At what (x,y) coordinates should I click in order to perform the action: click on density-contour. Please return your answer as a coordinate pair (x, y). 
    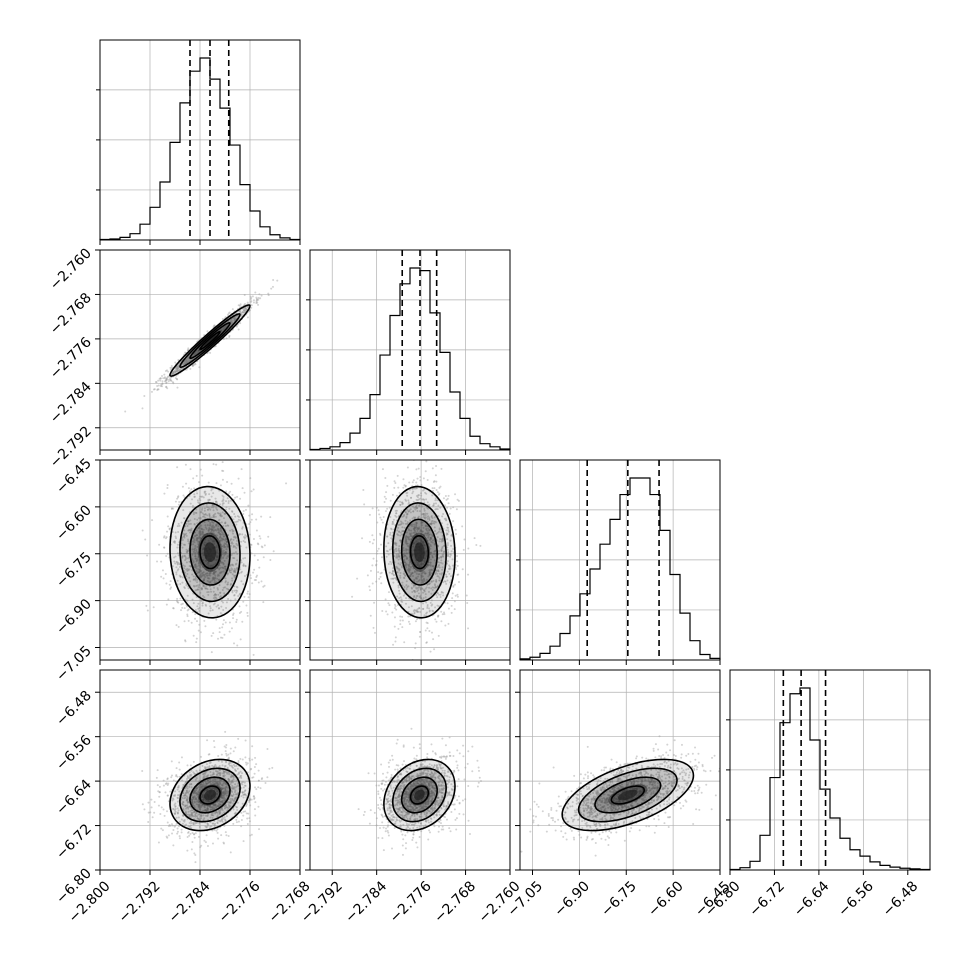
    Looking at the image, I should click on (210, 552).